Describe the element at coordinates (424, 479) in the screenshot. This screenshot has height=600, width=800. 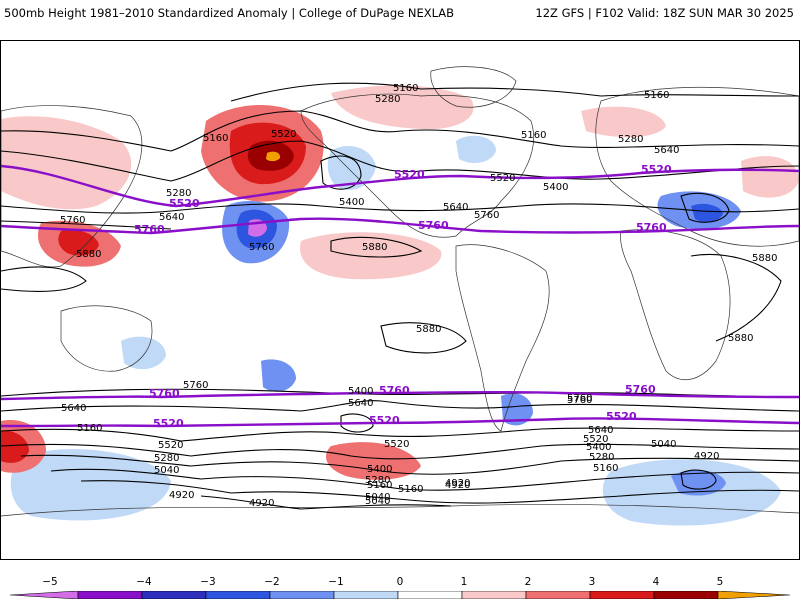
I see `contour-5160-south` at that location.